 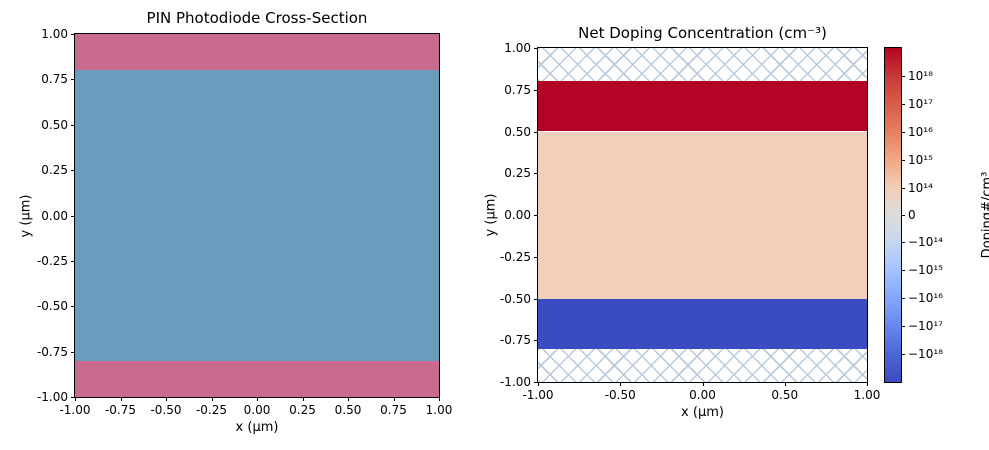 What do you see at coordinates (920, 159) in the screenshot?
I see `colorbar-tick-label: 10¹⁵` at bounding box center [920, 159].